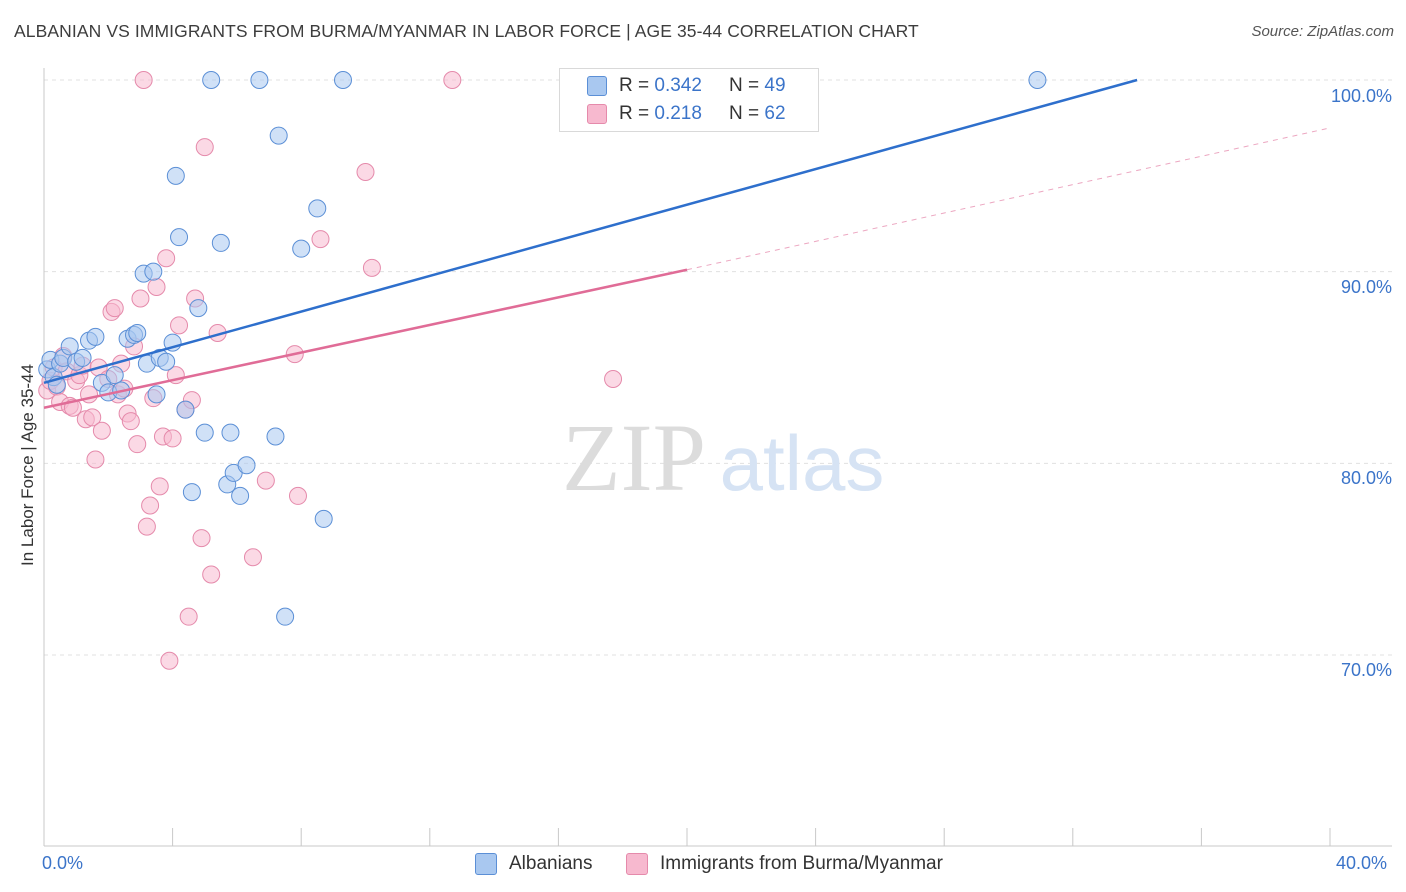  What do you see at coordinates (486, 864) in the screenshot?
I see `bottom-legend-swatch-albanians` at bounding box center [486, 864].